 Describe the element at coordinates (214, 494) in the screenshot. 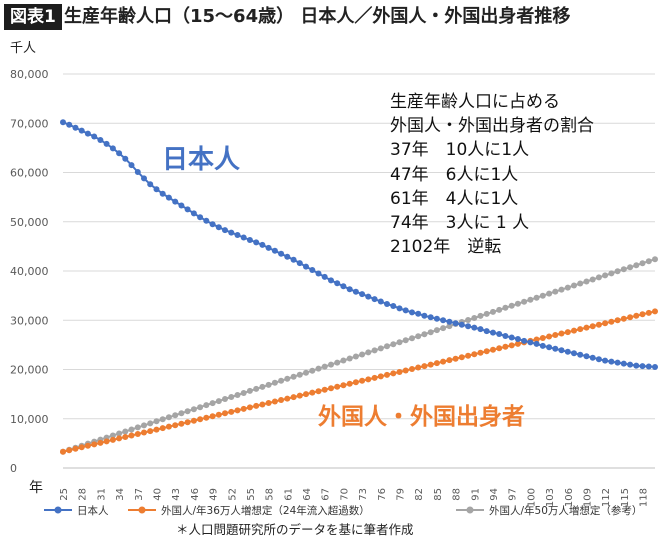

I see `x-tick-label: 49` at that location.